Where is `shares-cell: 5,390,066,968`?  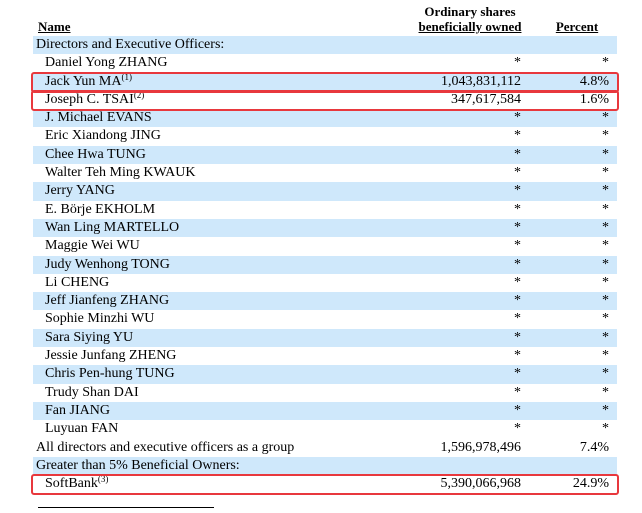 shares-cell: 5,390,066,968 is located at coordinates (481, 484).